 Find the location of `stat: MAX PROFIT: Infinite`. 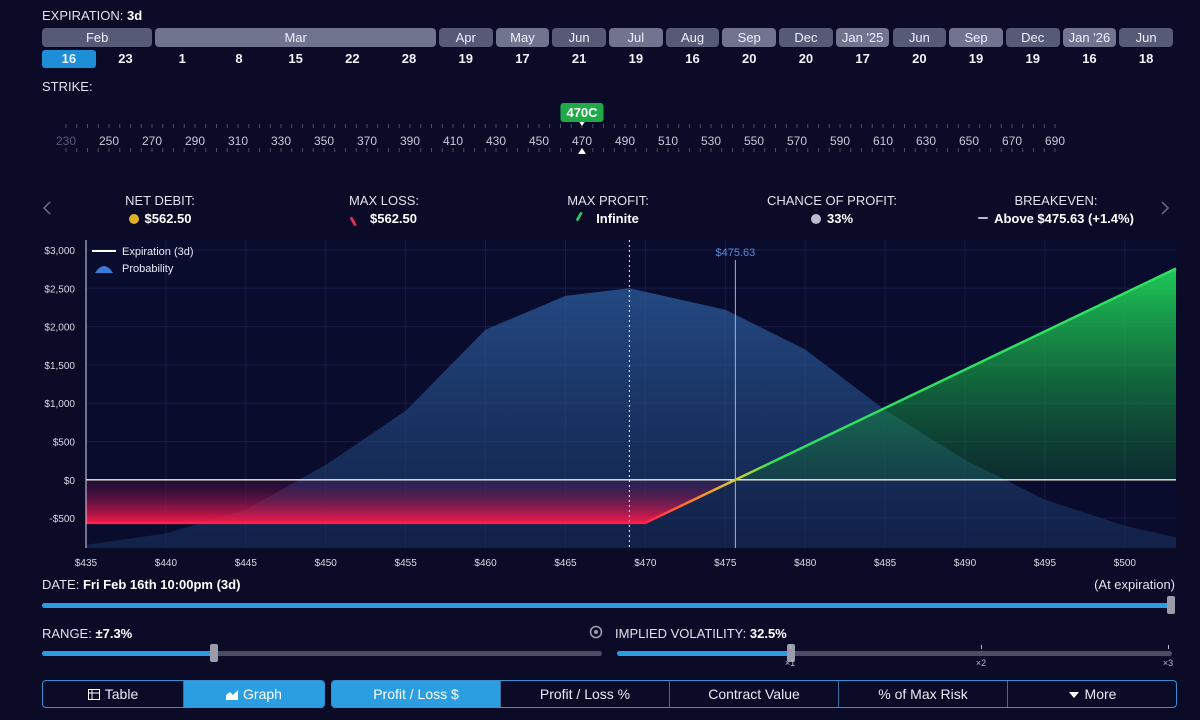

stat: MAX PROFIT: Infinite is located at coordinates (608, 210).